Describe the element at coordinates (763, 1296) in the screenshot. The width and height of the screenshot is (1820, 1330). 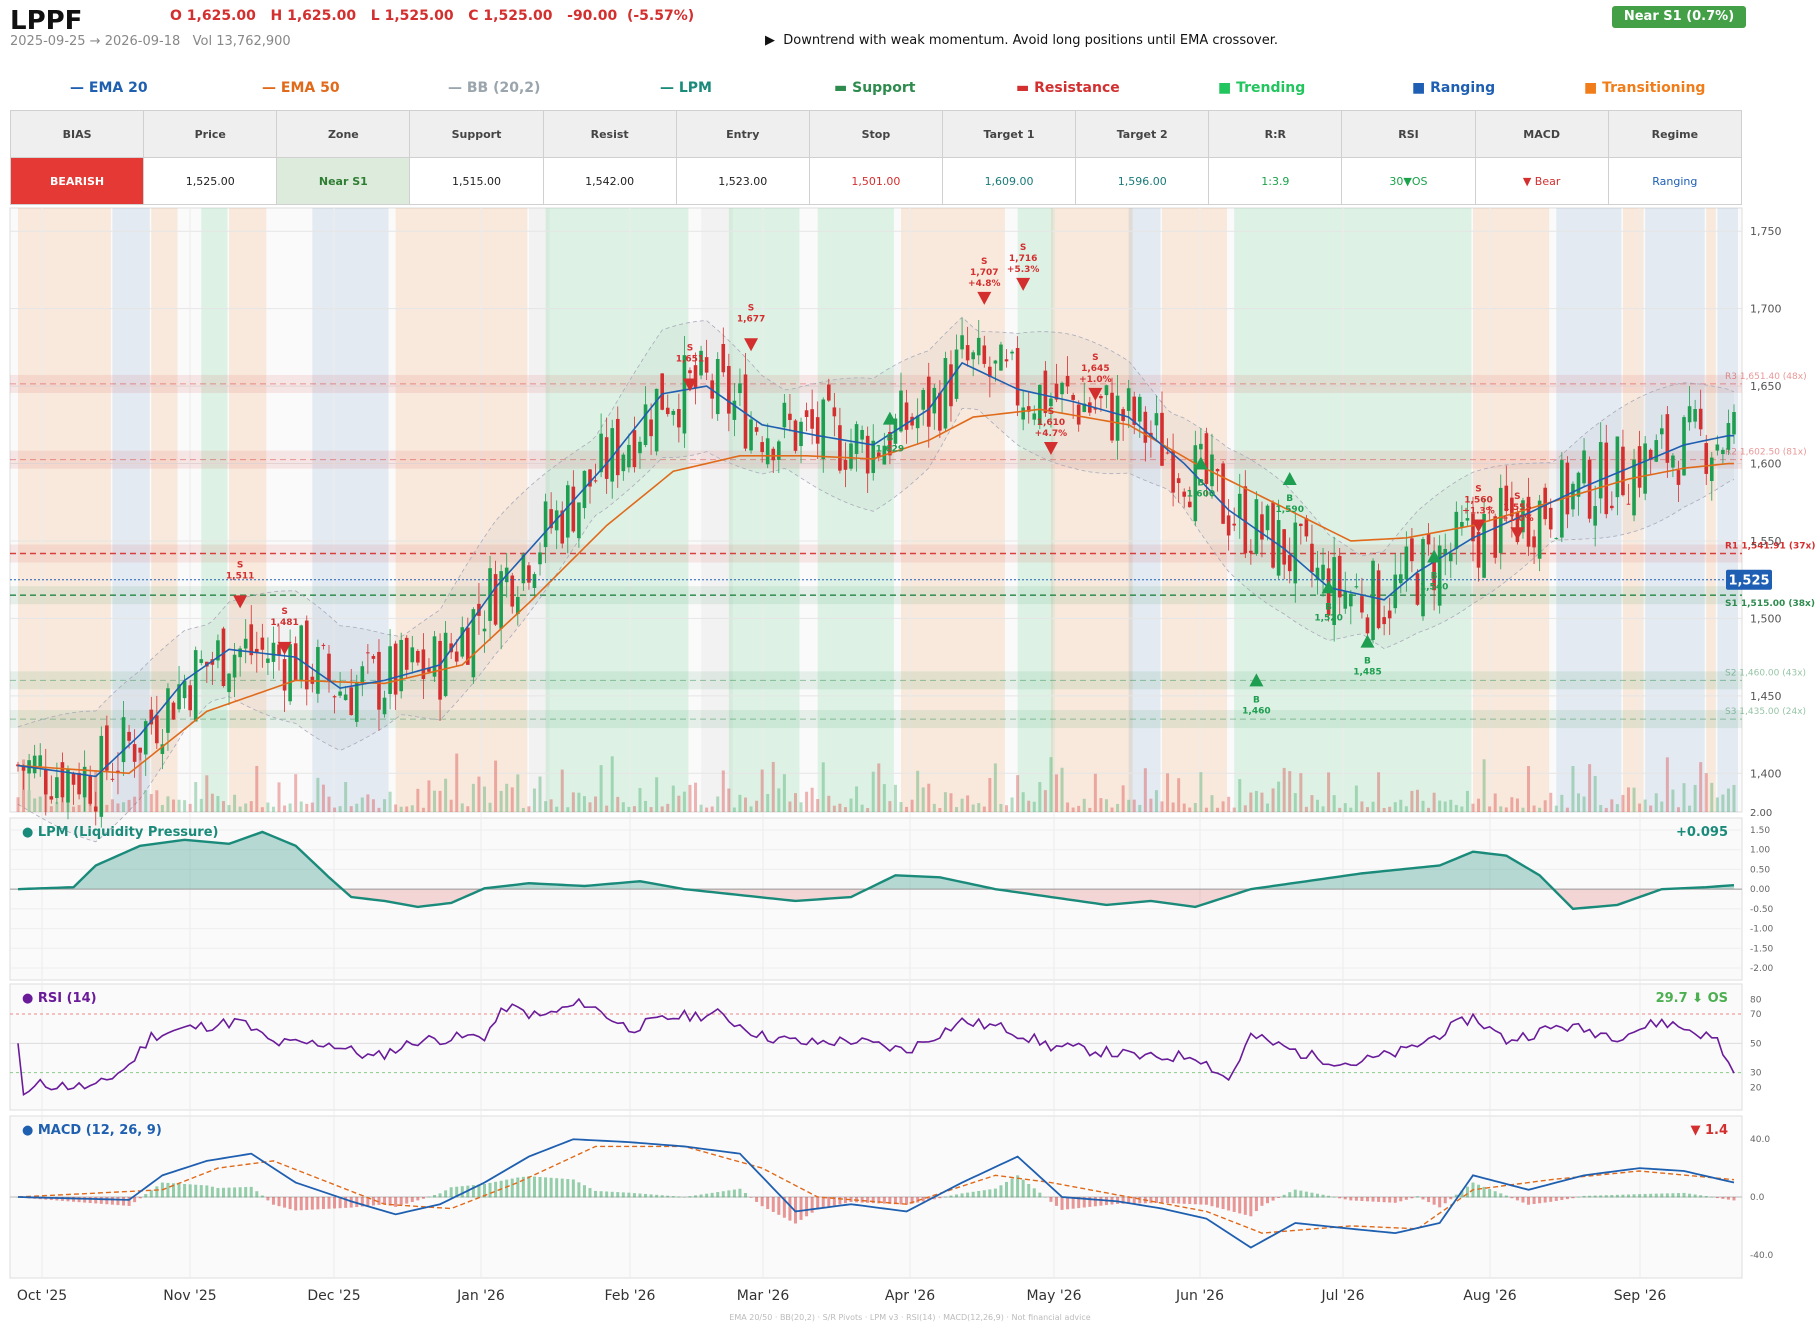
I see `date-axis-tick: Mar '26` at that location.